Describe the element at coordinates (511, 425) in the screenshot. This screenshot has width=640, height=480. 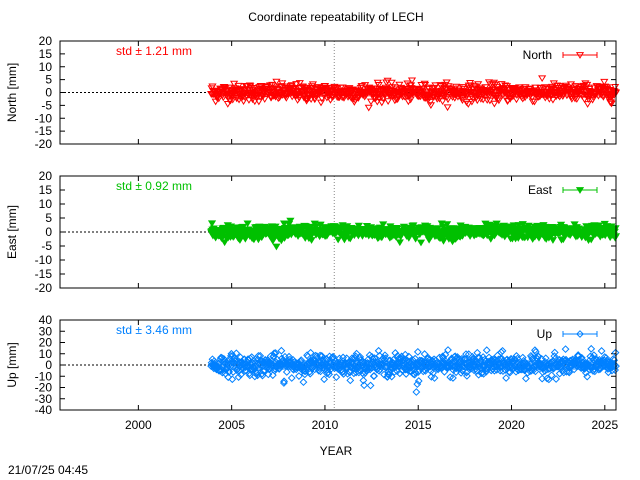
I see `x-tick-label: 2020` at that location.